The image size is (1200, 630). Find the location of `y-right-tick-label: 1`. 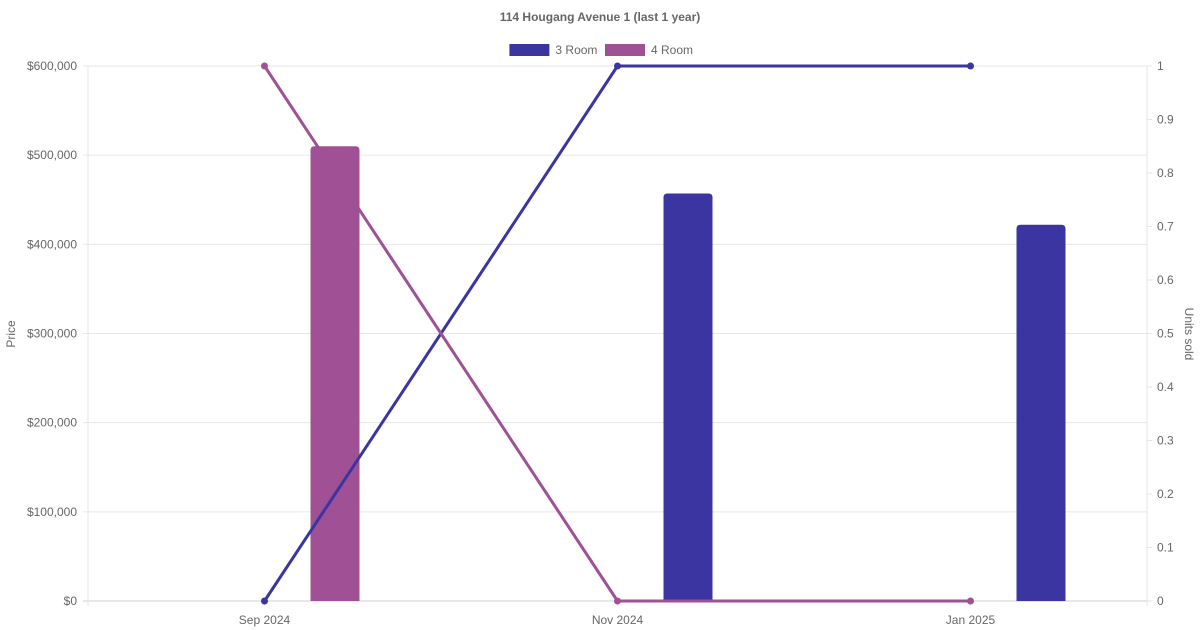

y-right-tick-label: 1 is located at coordinates (1160, 66).